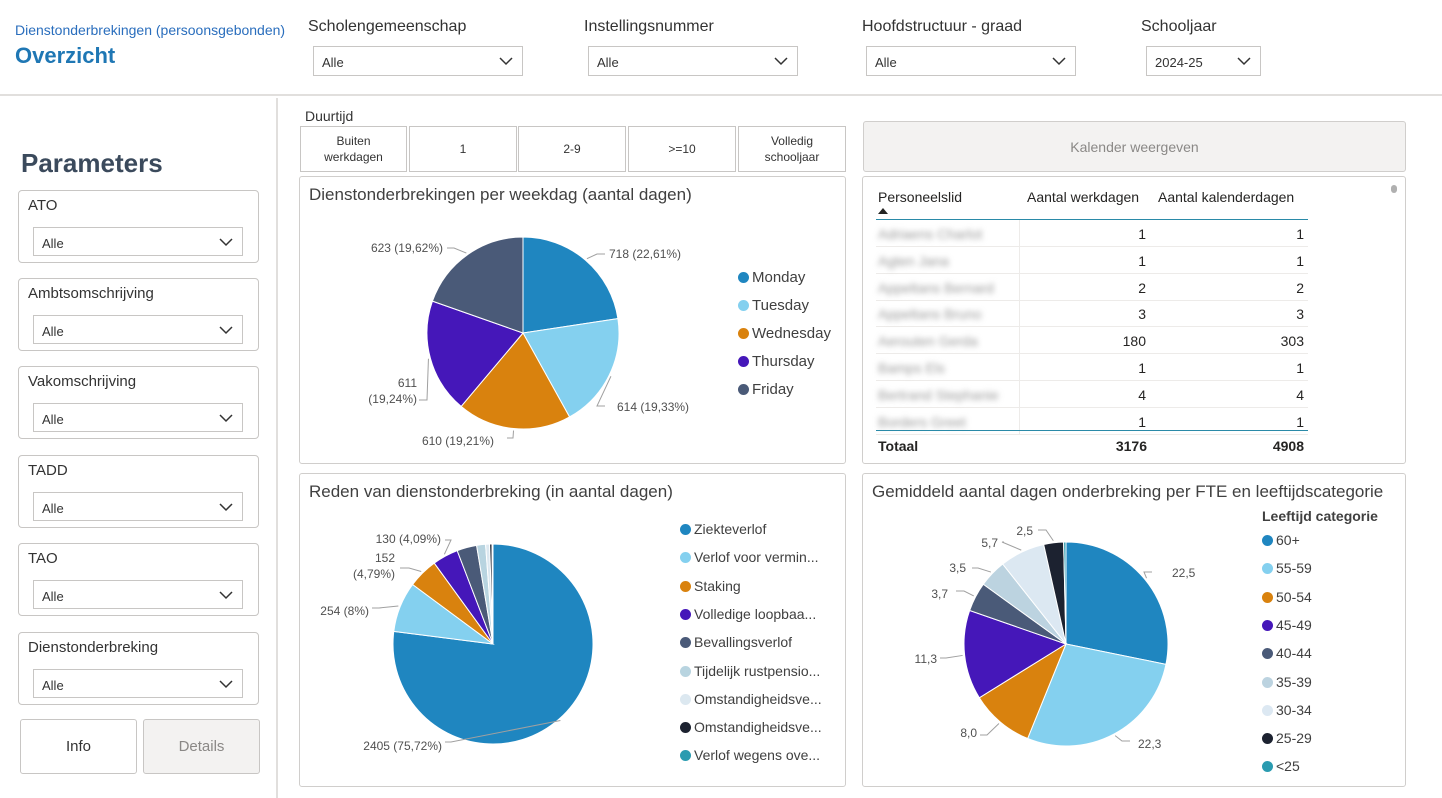  What do you see at coordinates (773, 389) in the screenshot?
I see `legend-label: Friday` at bounding box center [773, 389].